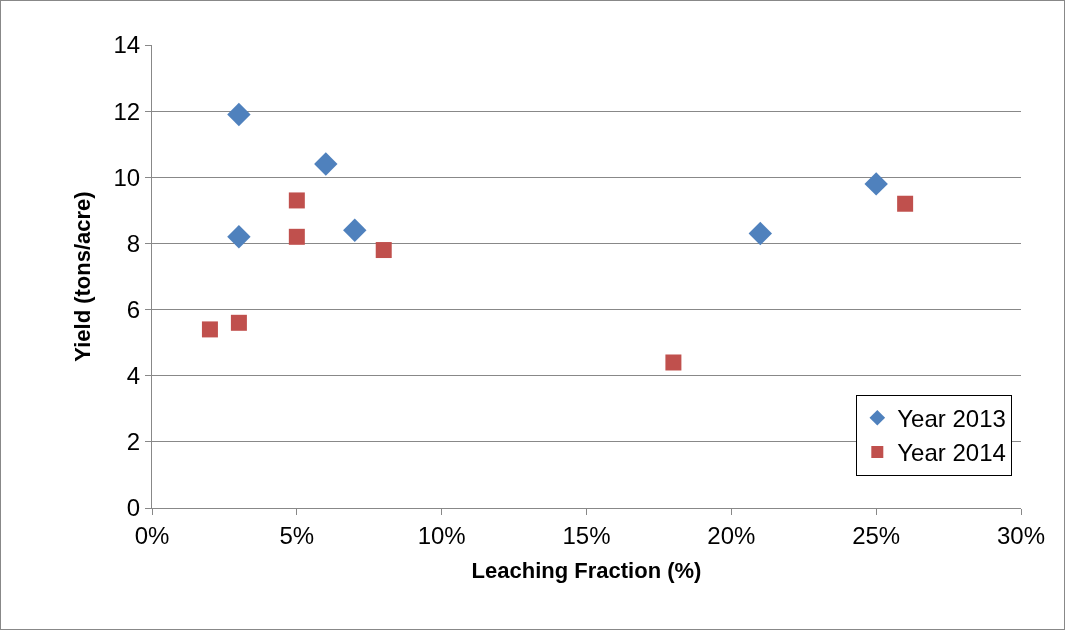 The image size is (1065, 630). What do you see at coordinates (133, 376) in the screenshot?
I see `y-tick-label: 4` at bounding box center [133, 376].